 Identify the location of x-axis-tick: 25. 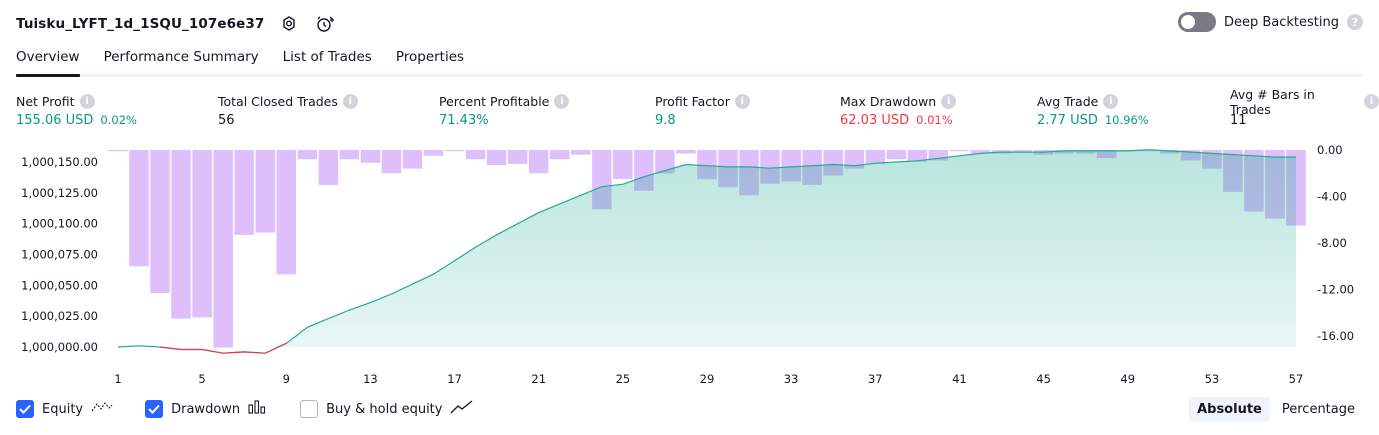
(623, 379).